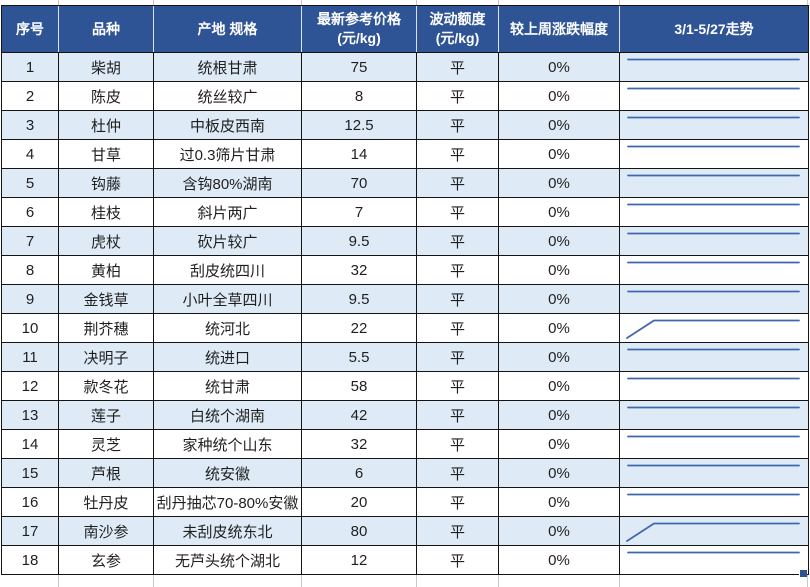  Describe the element at coordinates (227, 154) in the screenshot. I see `cell-spec: 过0.3筛片甘肃` at that location.